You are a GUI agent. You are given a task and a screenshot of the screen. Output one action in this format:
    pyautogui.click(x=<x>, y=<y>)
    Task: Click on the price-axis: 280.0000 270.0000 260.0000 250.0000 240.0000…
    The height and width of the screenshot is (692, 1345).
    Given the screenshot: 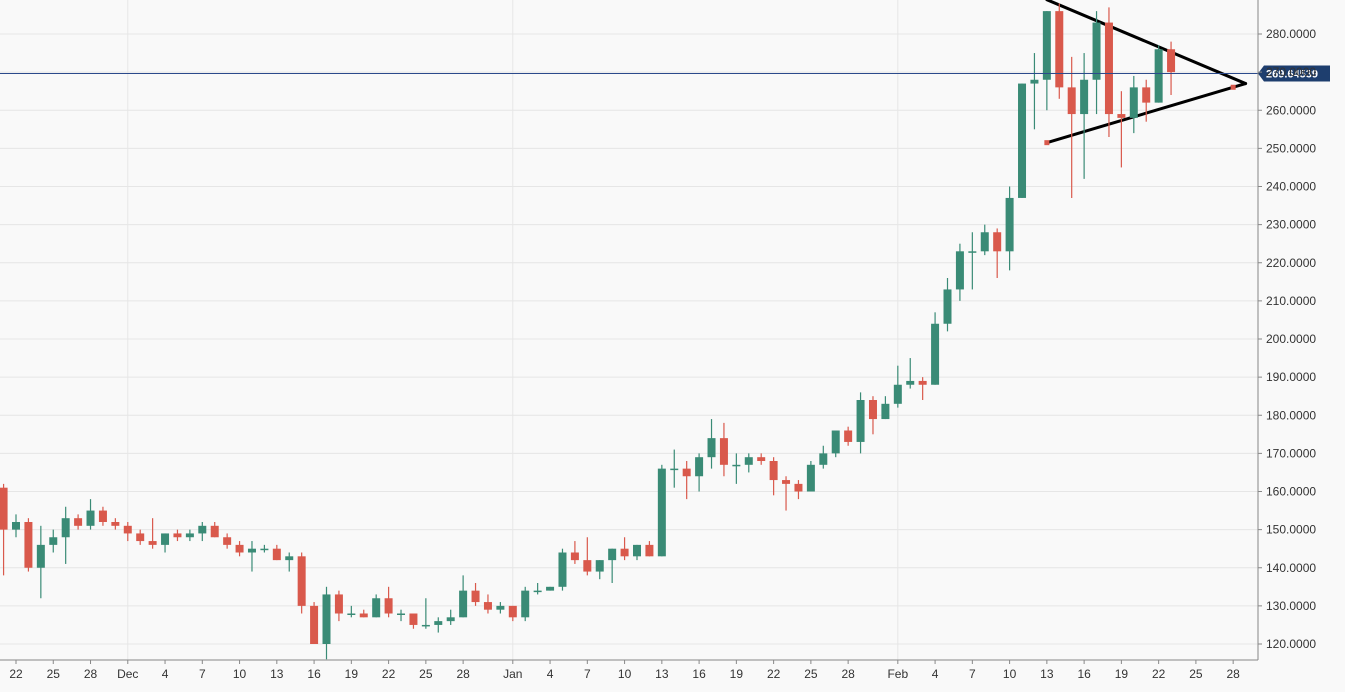 What is the action you would take?
    pyautogui.click(x=1286, y=330)
    